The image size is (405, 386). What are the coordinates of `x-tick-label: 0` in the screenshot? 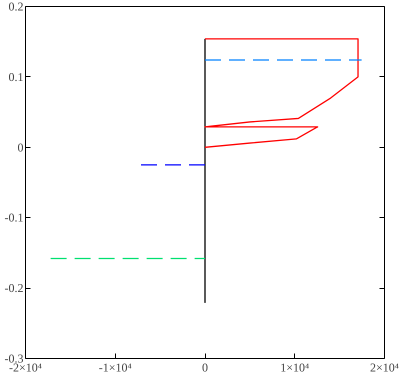 It's located at (205, 367).